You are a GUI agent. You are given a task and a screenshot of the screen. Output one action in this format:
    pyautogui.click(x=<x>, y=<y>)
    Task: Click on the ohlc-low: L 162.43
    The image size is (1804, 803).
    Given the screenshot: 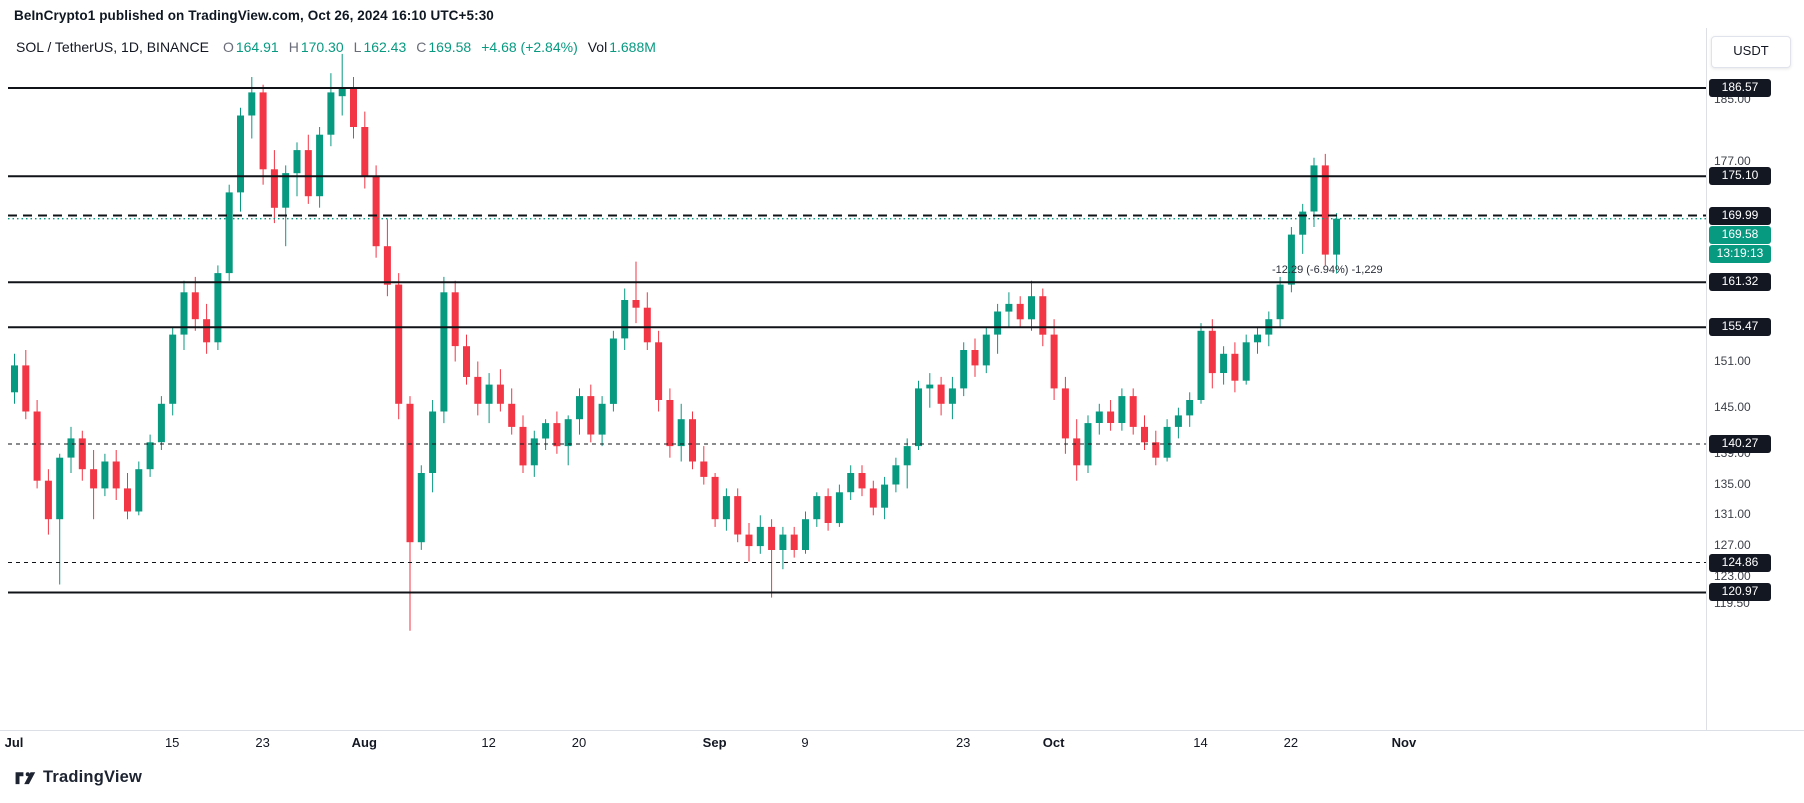 What is the action you would take?
    pyautogui.click(x=380, y=47)
    